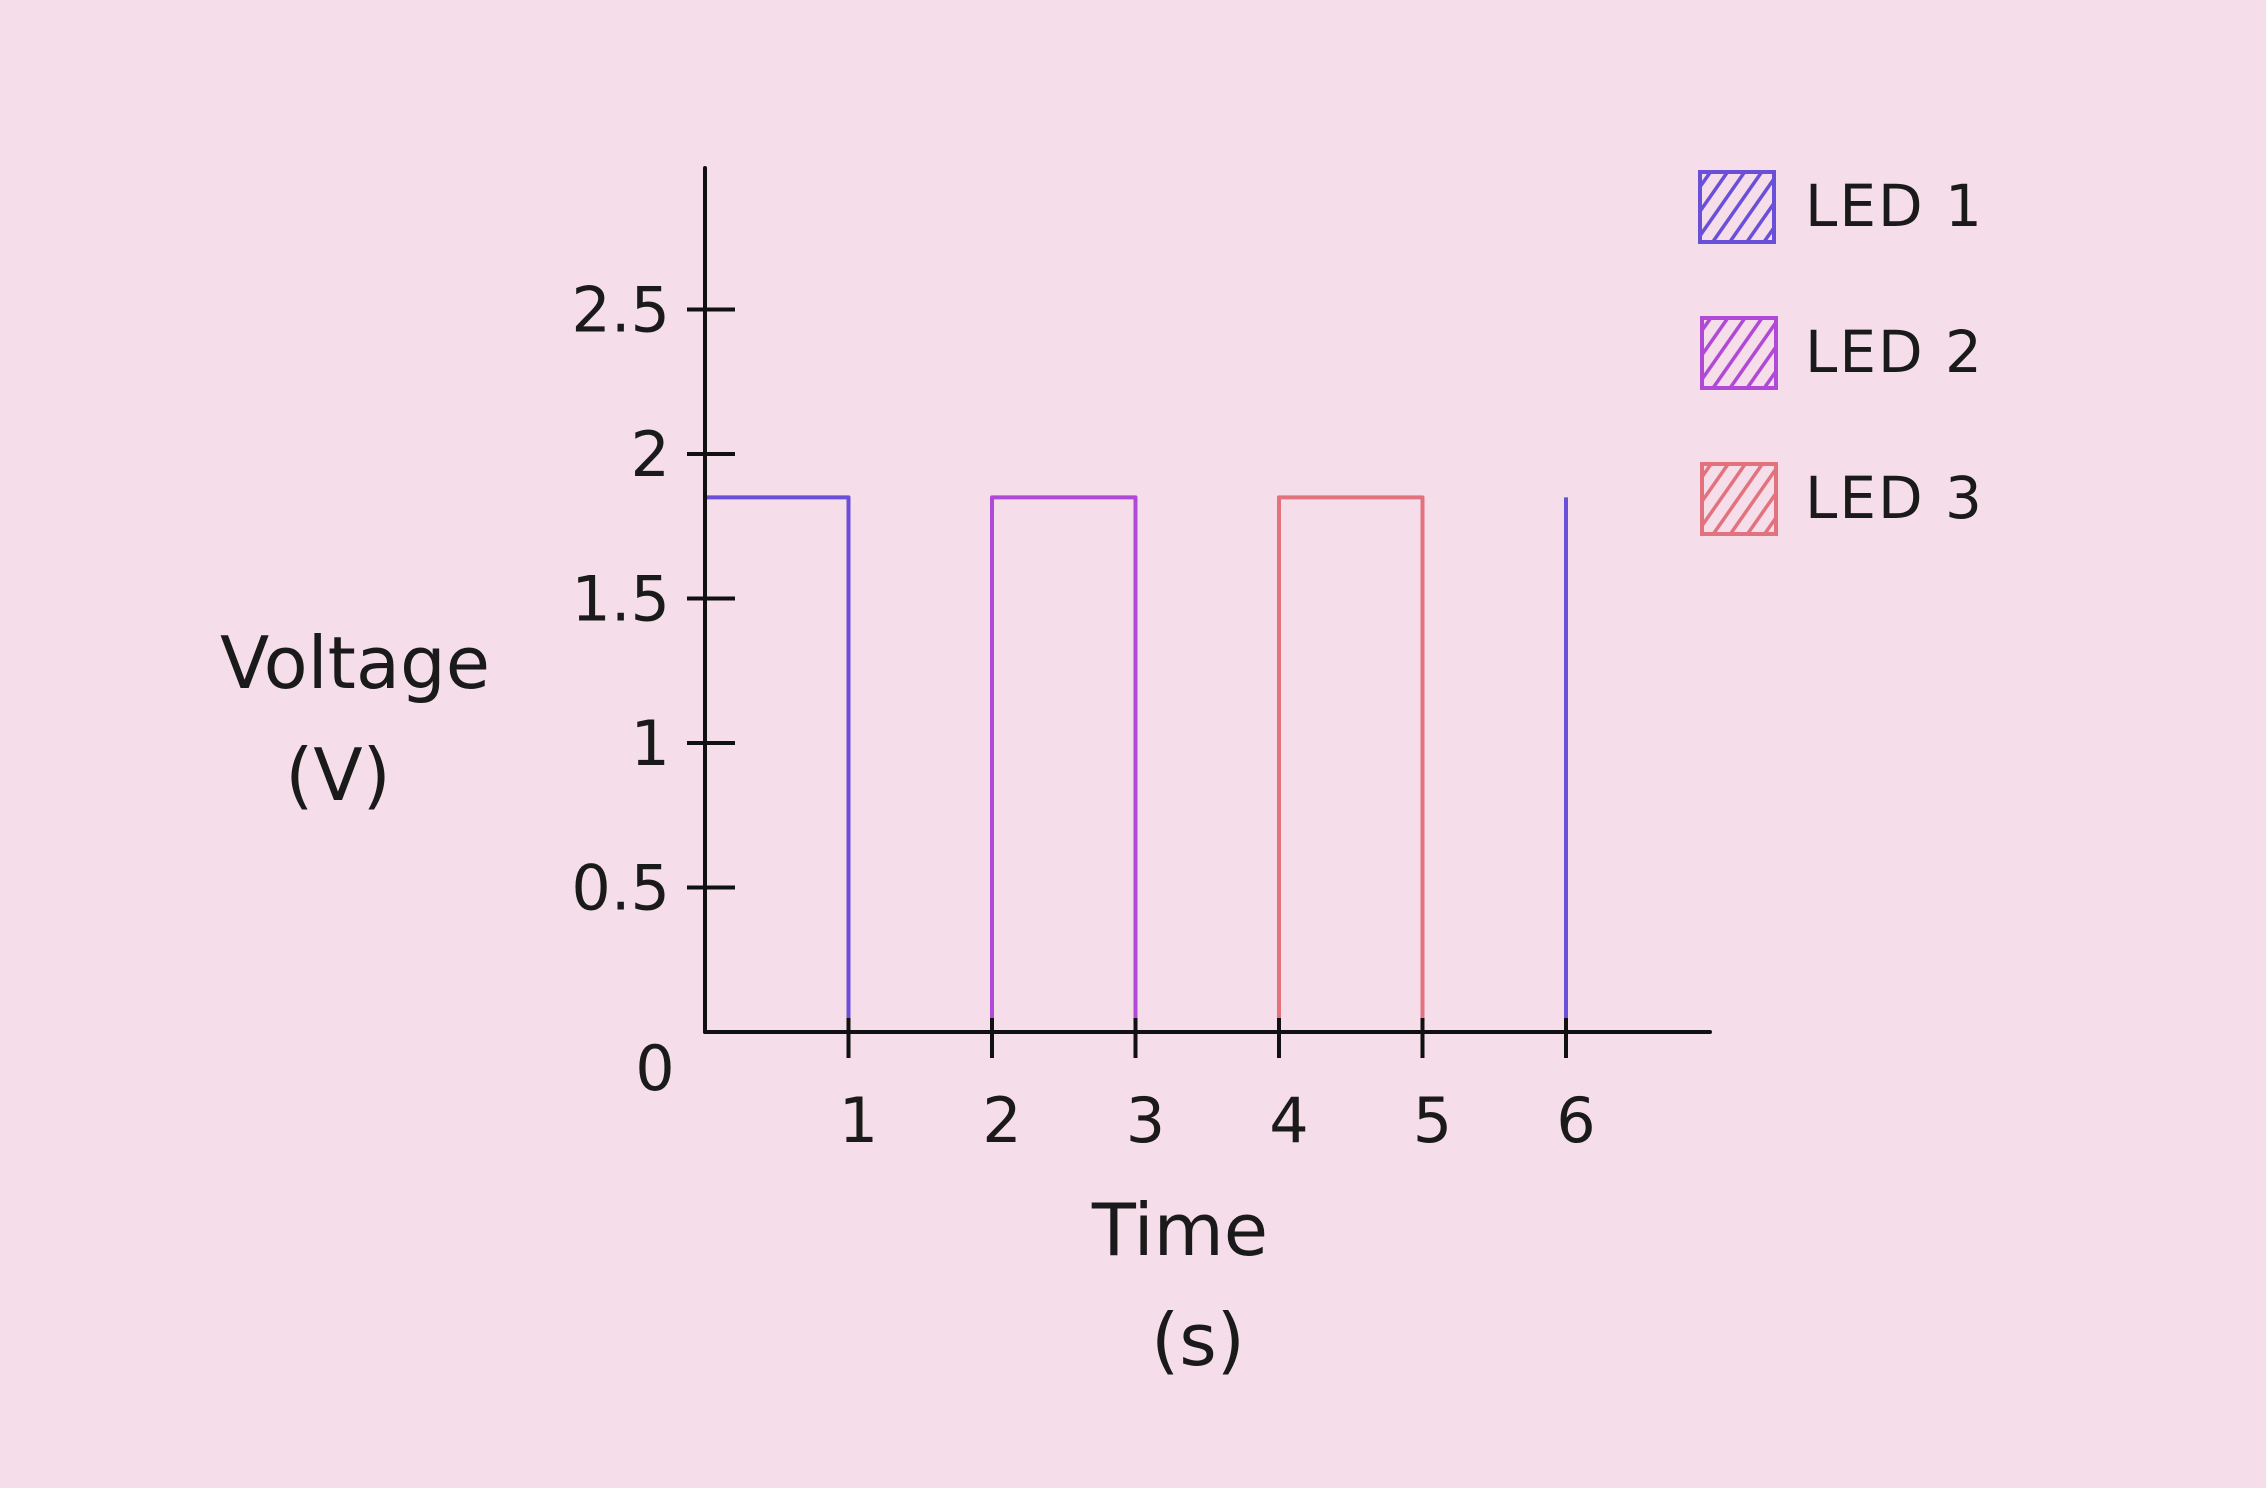 This screenshot has width=2266, height=1488. Describe the element at coordinates (1575, 1120) in the screenshot. I see `x-tick-label: 6` at that location.